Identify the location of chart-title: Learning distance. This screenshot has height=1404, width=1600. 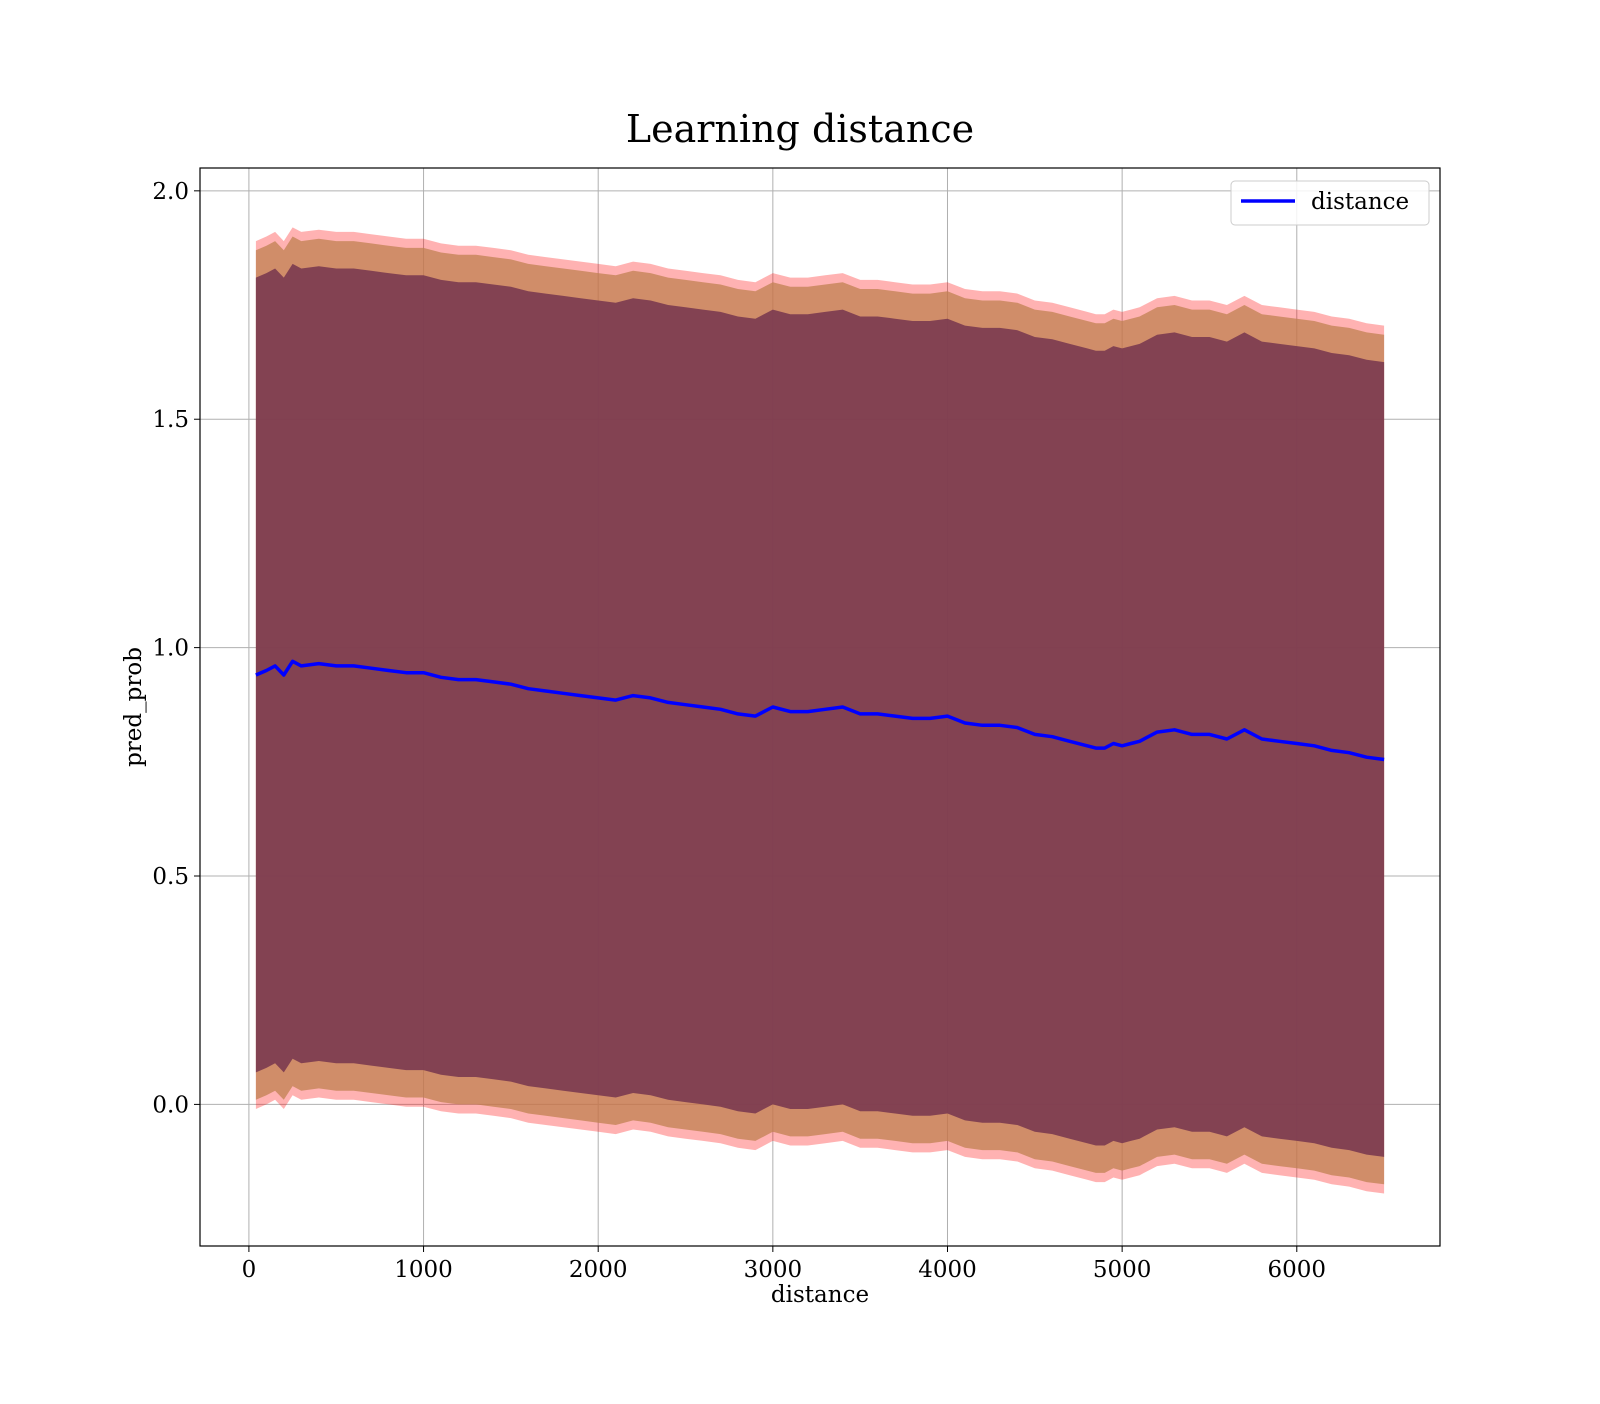
(800, 129).